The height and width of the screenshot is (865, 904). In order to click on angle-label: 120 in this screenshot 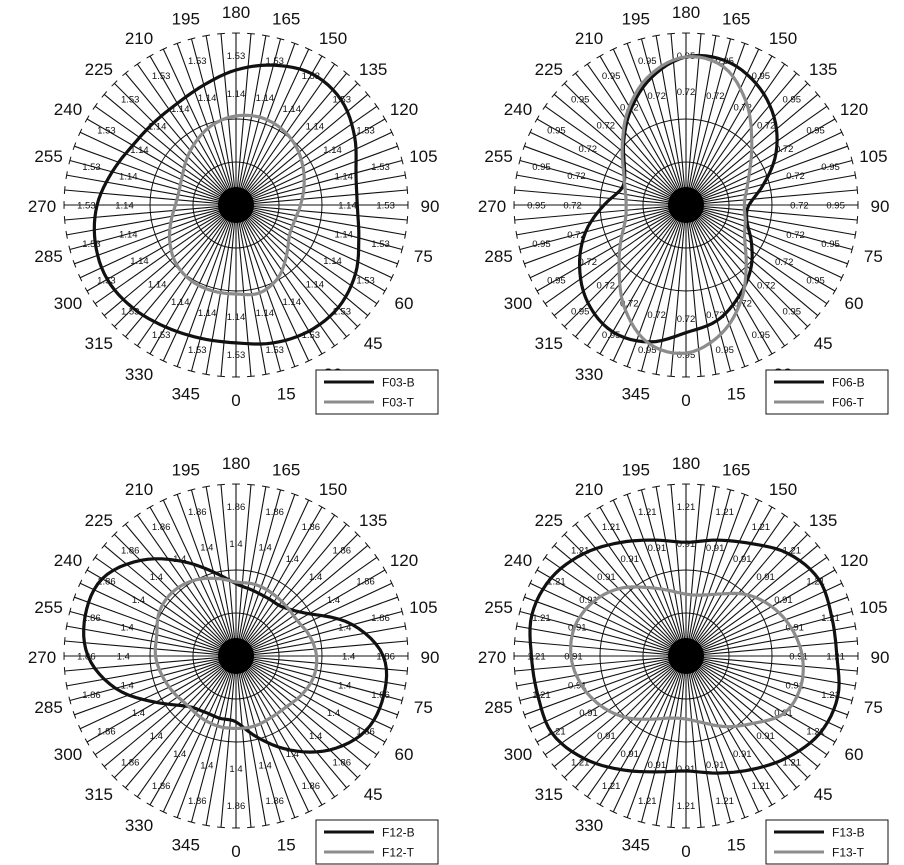, I will do `click(404, 560)`.